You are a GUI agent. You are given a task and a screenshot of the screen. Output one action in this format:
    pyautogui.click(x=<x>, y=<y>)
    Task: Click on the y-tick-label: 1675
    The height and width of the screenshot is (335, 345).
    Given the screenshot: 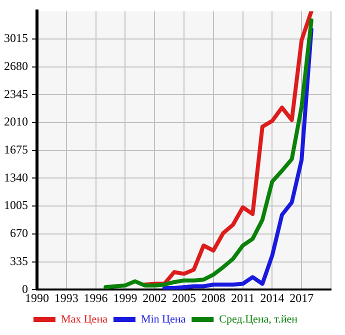 What is the action you would take?
    pyautogui.click(x=16, y=149)
    